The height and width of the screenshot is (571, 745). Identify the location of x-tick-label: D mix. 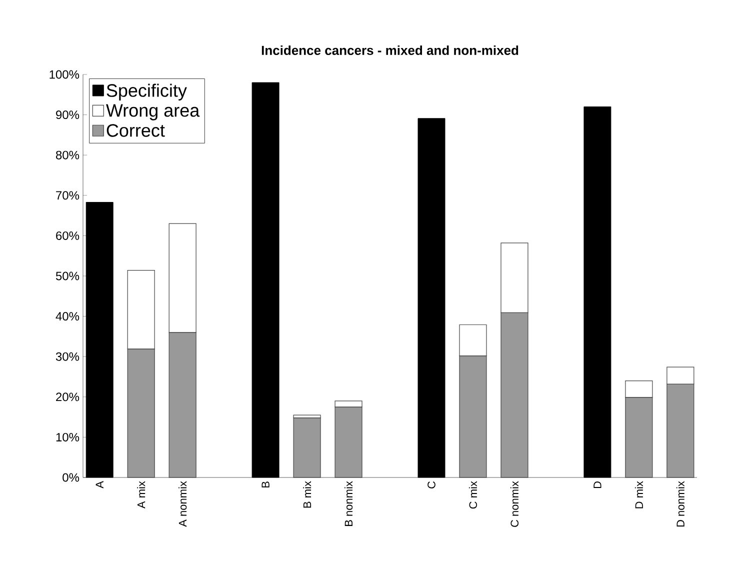
(638, 494).